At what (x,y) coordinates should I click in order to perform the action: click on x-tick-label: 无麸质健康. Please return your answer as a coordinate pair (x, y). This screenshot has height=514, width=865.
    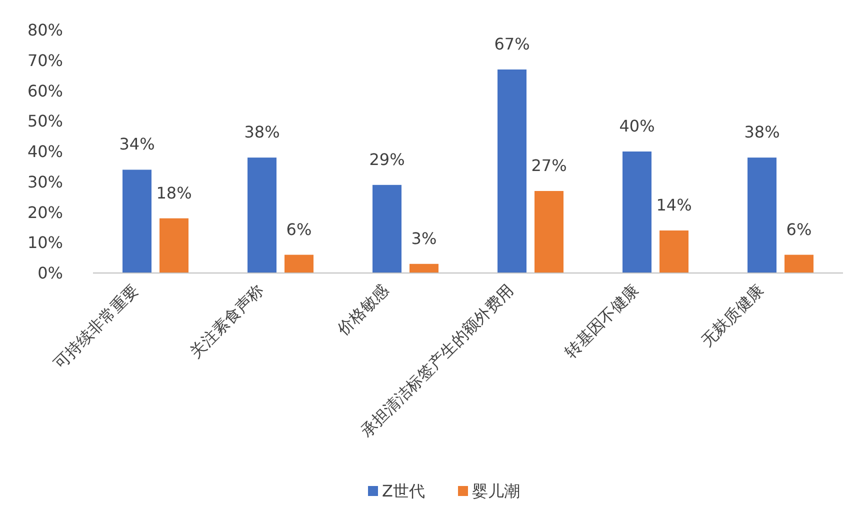
    Looking at the image, I should click on (732, 315).